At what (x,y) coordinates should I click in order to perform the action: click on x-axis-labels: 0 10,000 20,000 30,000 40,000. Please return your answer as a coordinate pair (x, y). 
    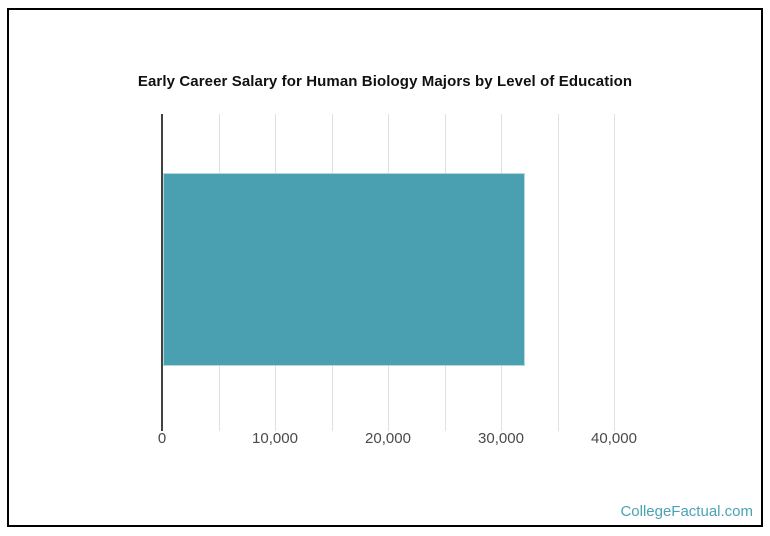
    Looking at the image, I should click on (397, 440).